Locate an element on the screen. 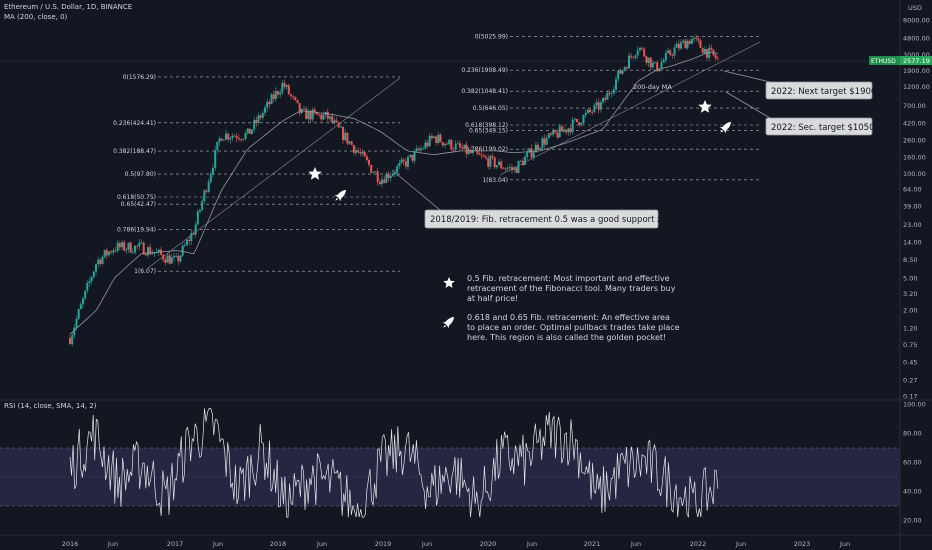 Image resolution: width=932 pixels, height=550 pixels. fib-level-label: 0.618(398.12) is located at coordinates (486, 125).